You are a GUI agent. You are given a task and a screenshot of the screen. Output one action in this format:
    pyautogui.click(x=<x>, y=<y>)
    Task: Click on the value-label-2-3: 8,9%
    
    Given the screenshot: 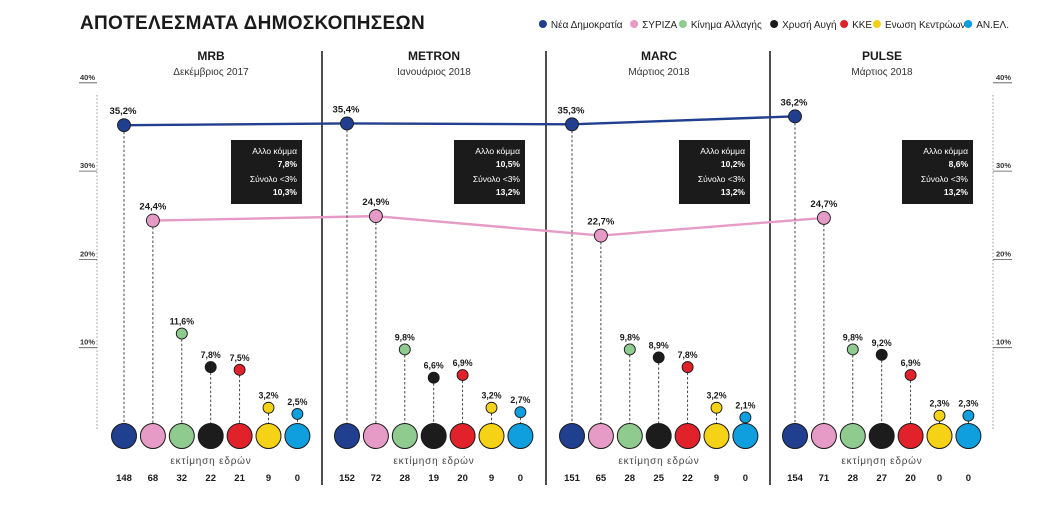 What is the action you would take?
    pyautogui.click(x=659, y=345)
    